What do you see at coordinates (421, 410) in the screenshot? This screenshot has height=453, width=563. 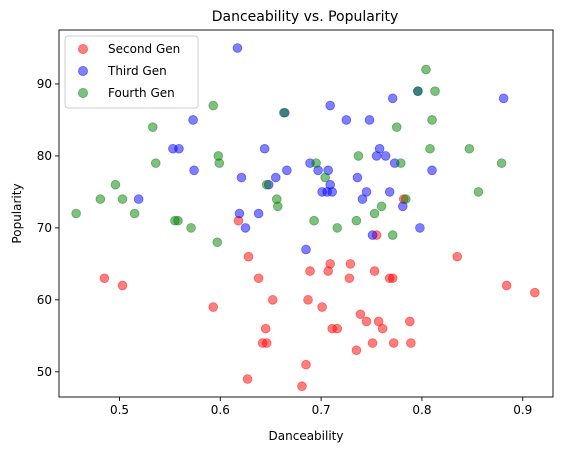 I see `x-tick-label: 0.8` at bounding box center [421, 410].